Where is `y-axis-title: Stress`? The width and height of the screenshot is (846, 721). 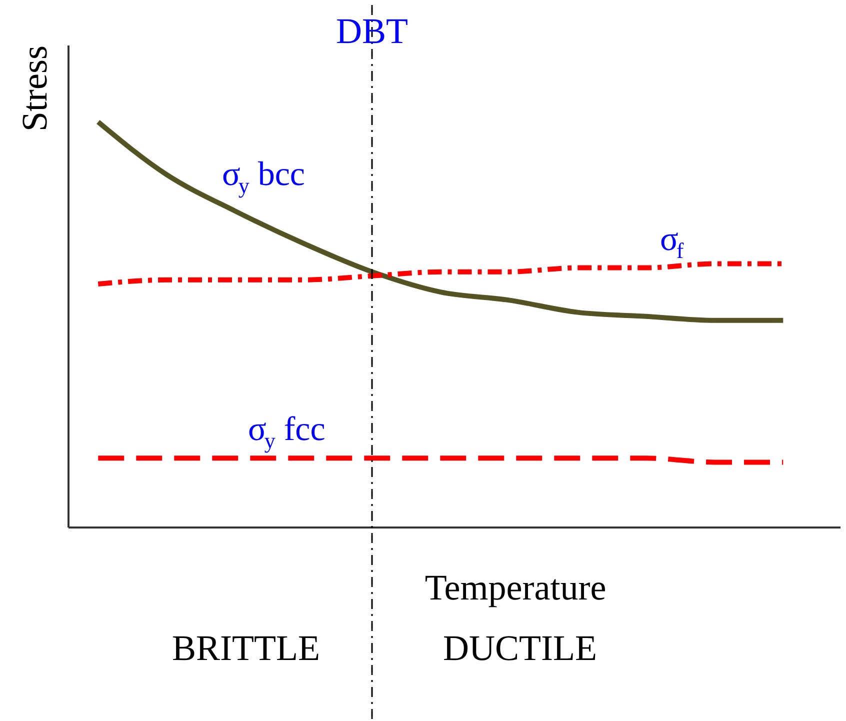 y-axis-title: Stress is located at coordinates (34, 89).